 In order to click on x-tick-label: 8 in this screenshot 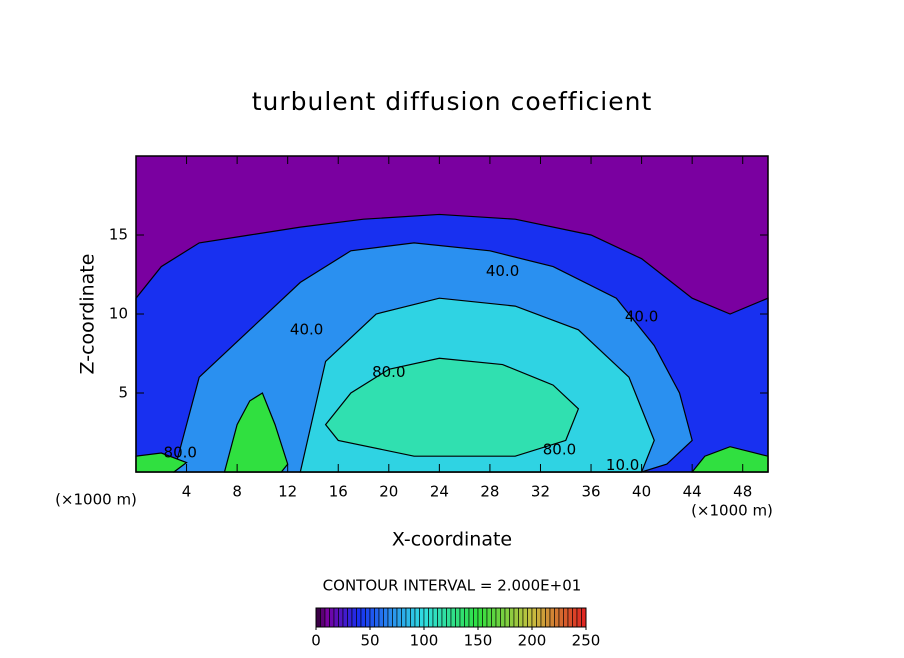, I will do `click(237, 492)`.